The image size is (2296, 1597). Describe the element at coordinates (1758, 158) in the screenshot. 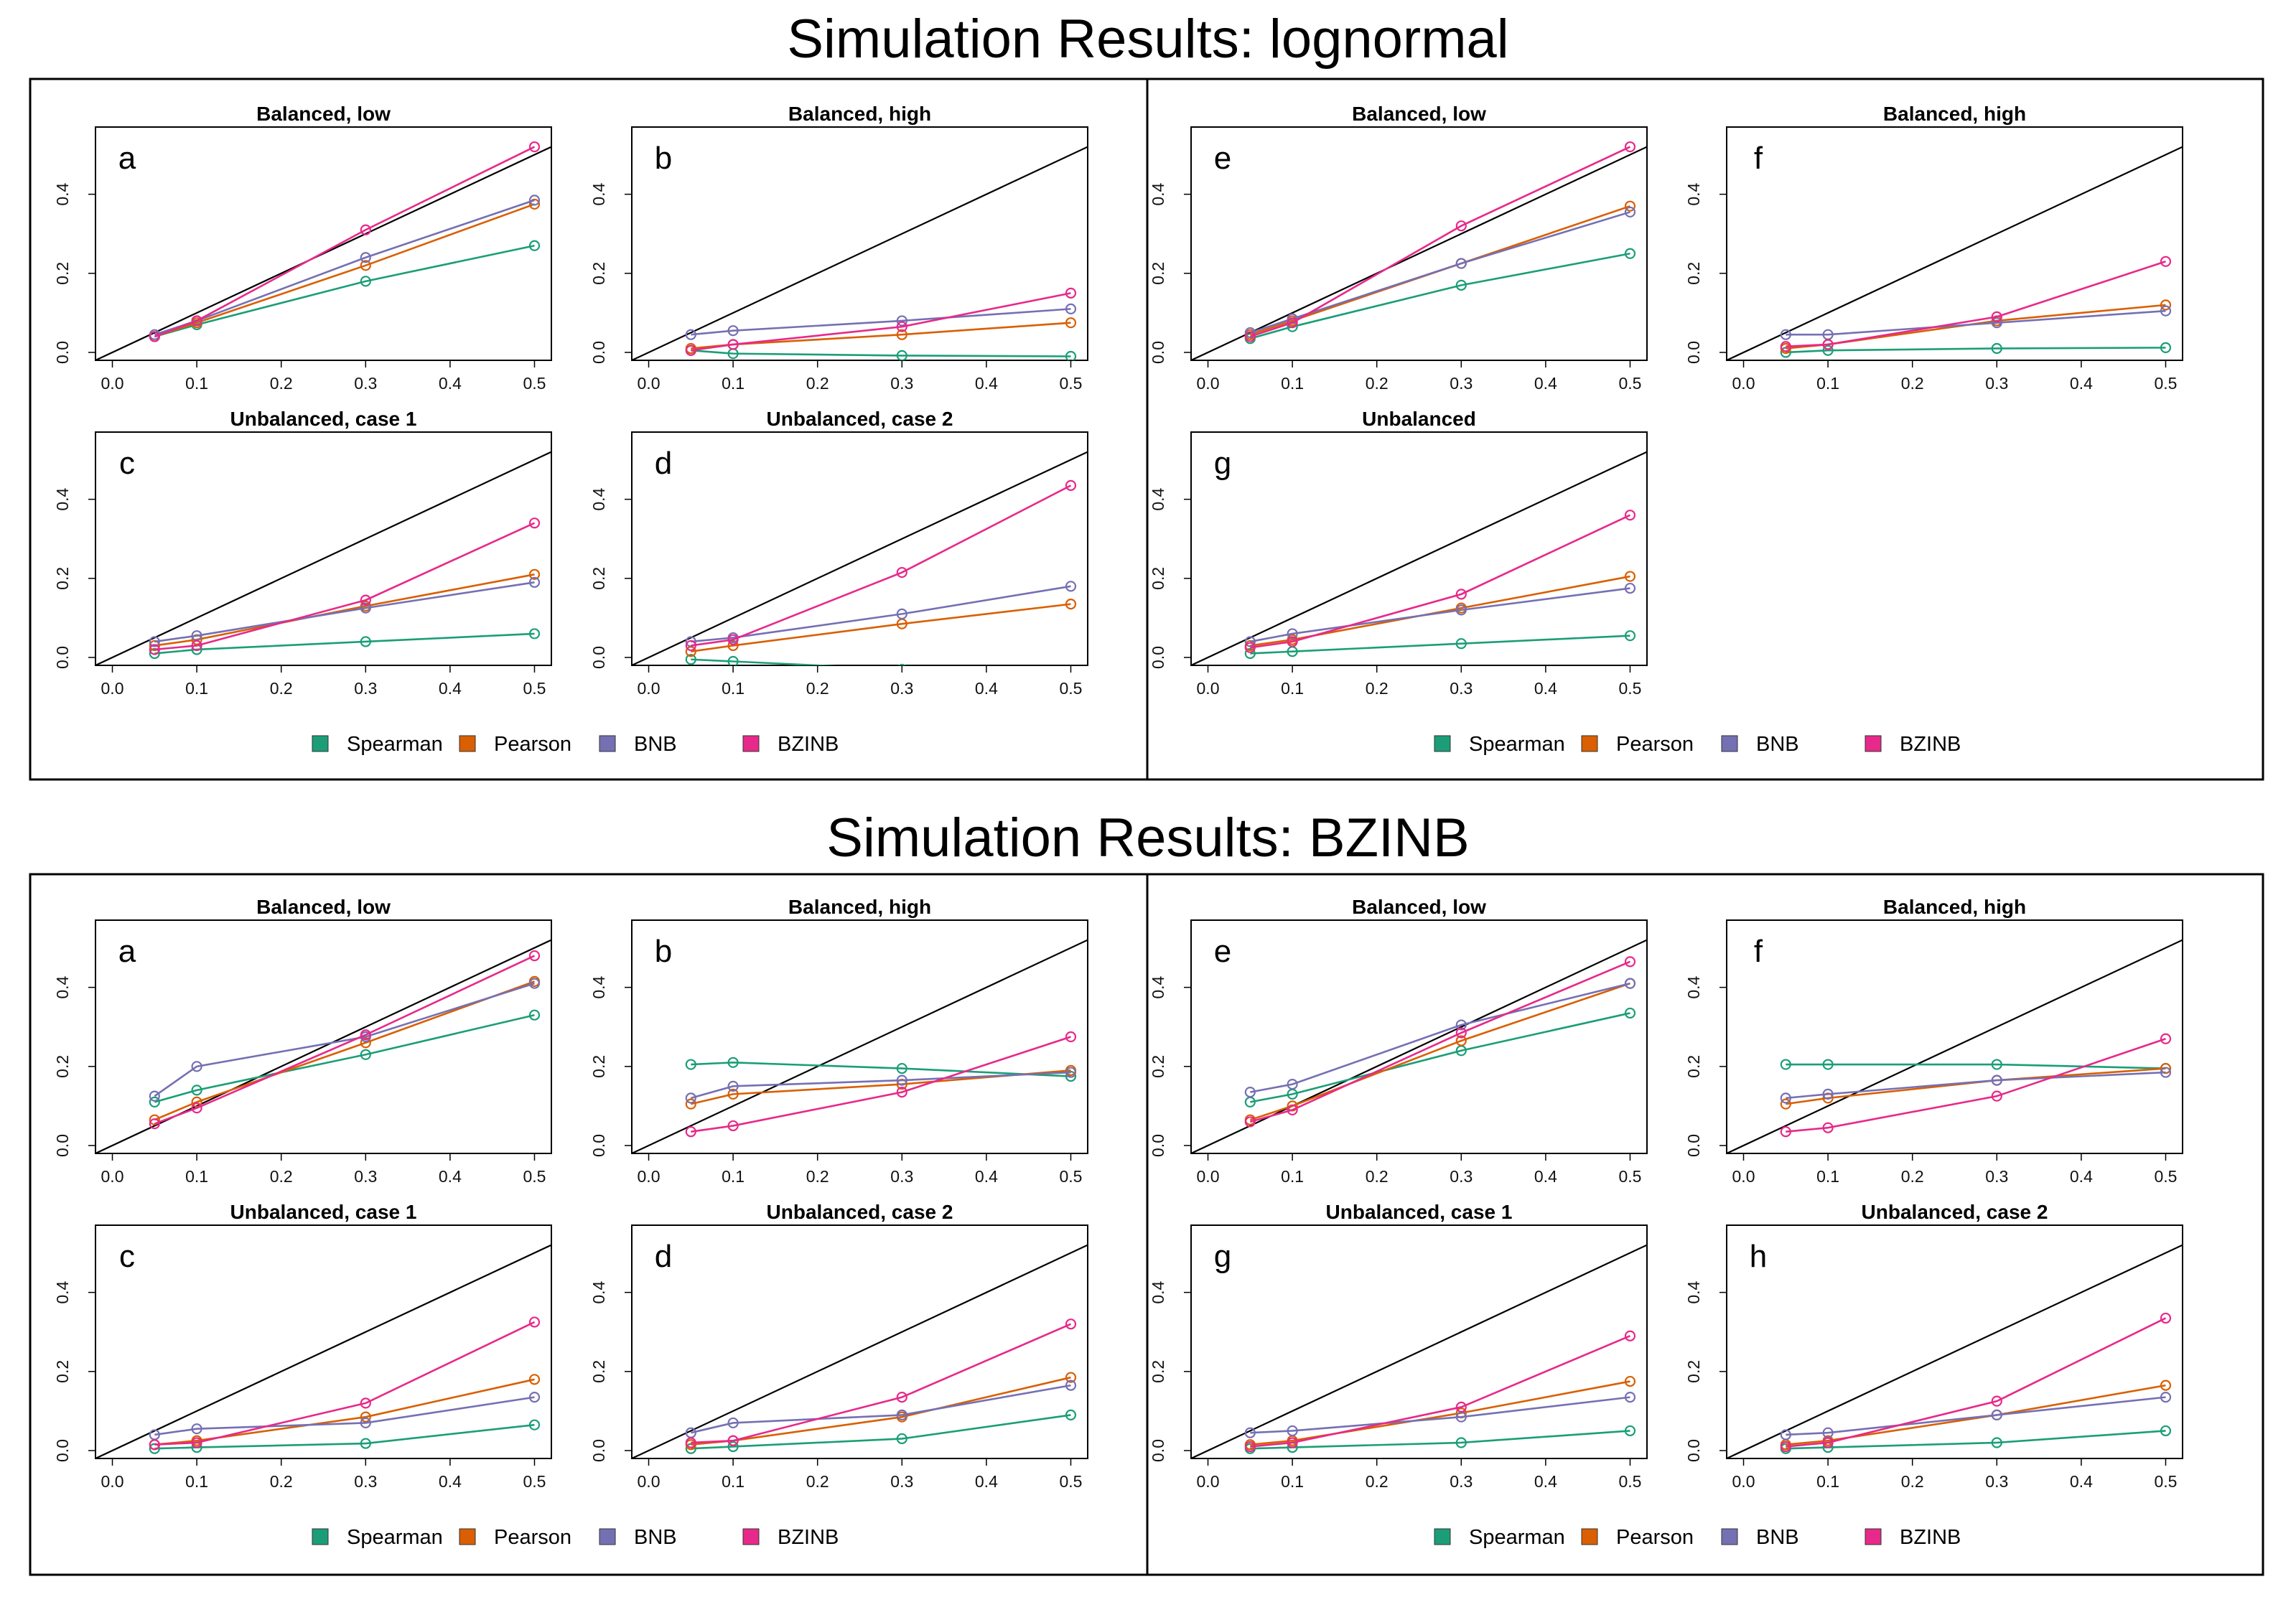

I see `panel-letter: f` at that location.